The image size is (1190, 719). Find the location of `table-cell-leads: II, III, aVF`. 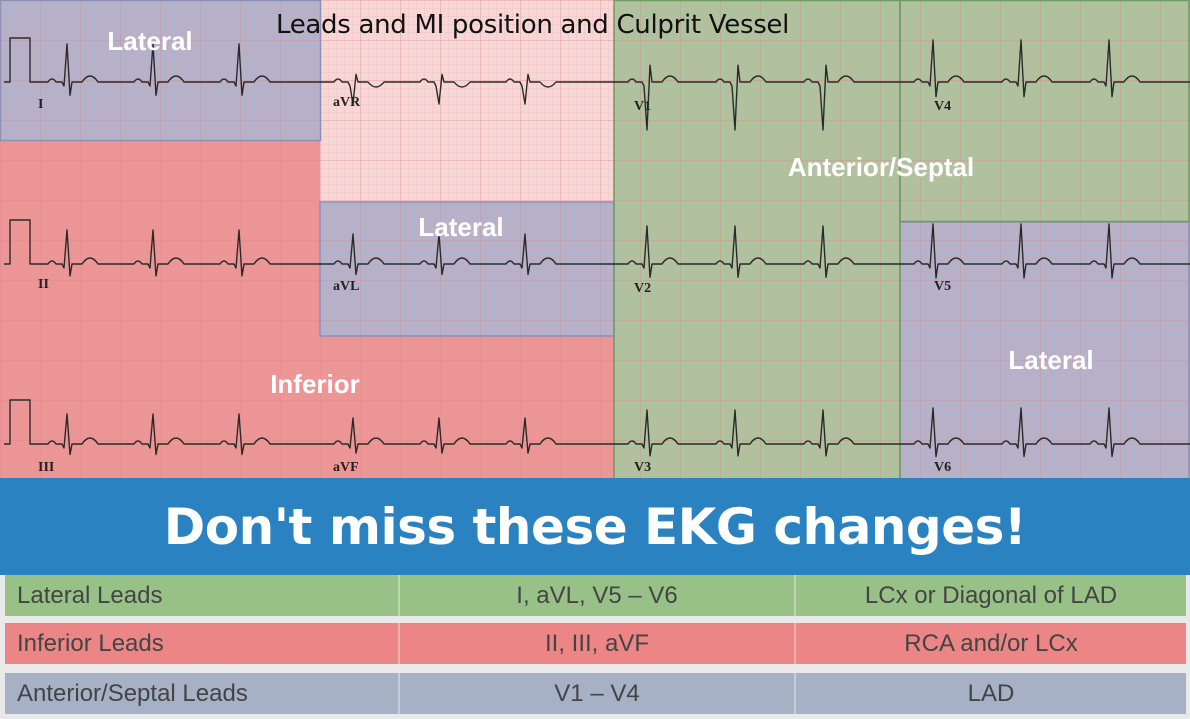

table-cell-leads: II, III, aVF is located at coordinates (598, 643).